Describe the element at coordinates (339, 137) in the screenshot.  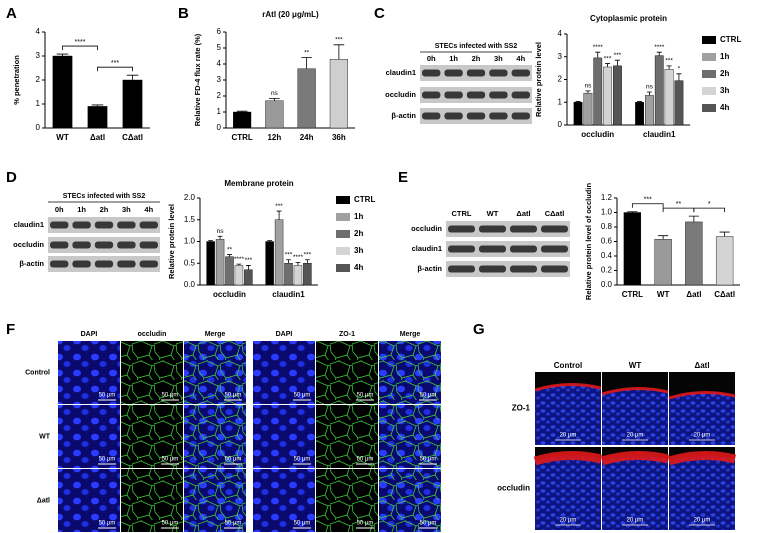
I see `x-tick-label: 36h` at that location.